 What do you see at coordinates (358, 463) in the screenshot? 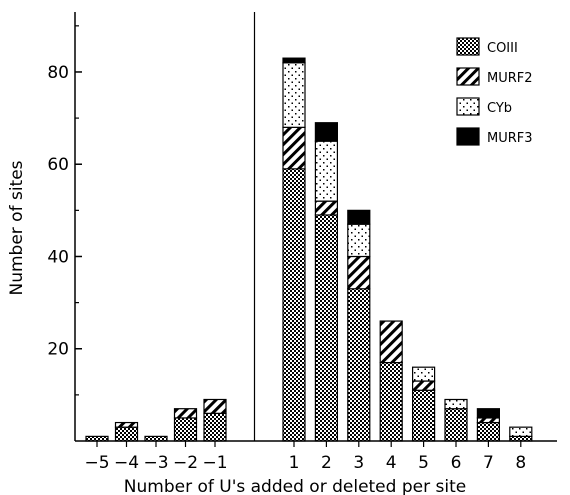
I see `x-tick-label-3: 3` at bounding box center [358, 463].